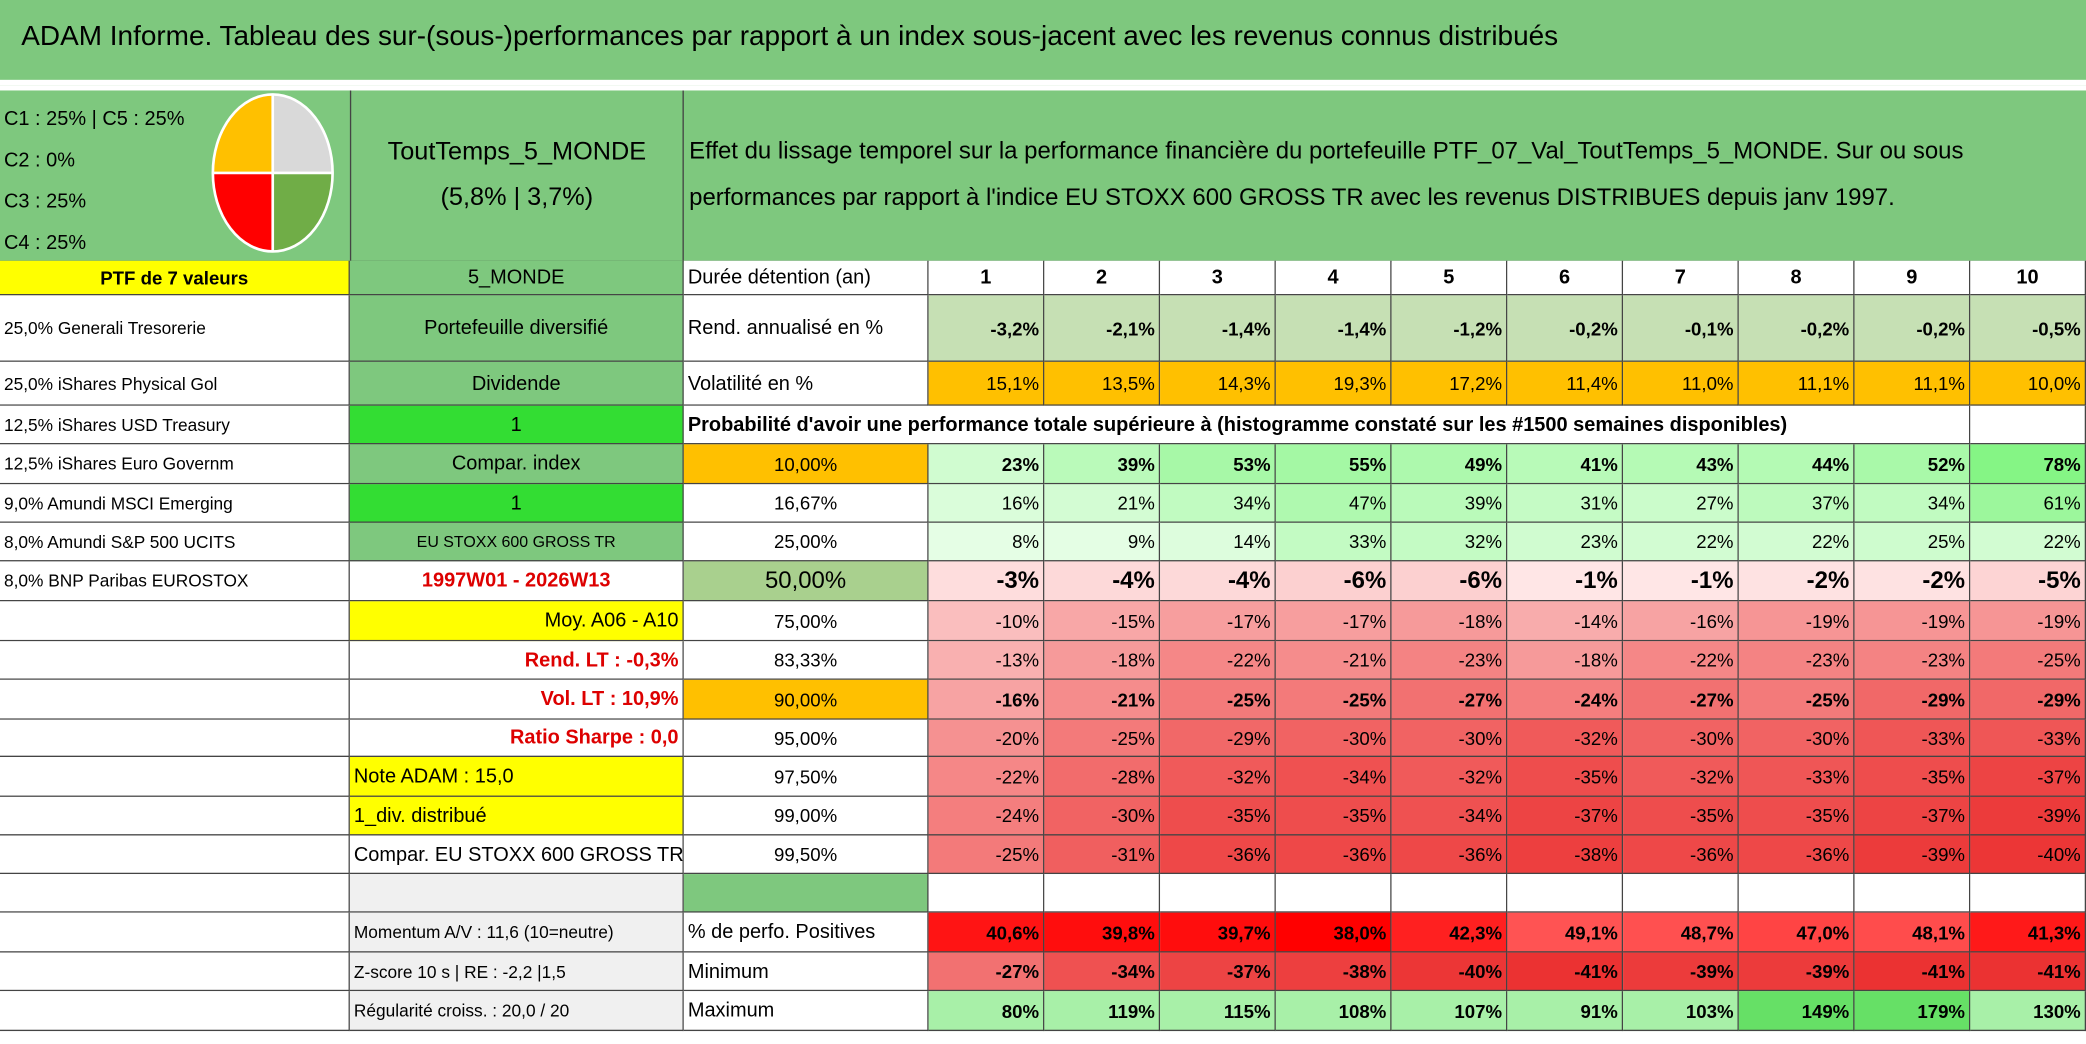 The width and height of the screenshot is (2086, 1044). What do you see at coordinates (1681, 855) in the screenshot?
I see `value-cell: -36%` at bounding box center [1681, 855].